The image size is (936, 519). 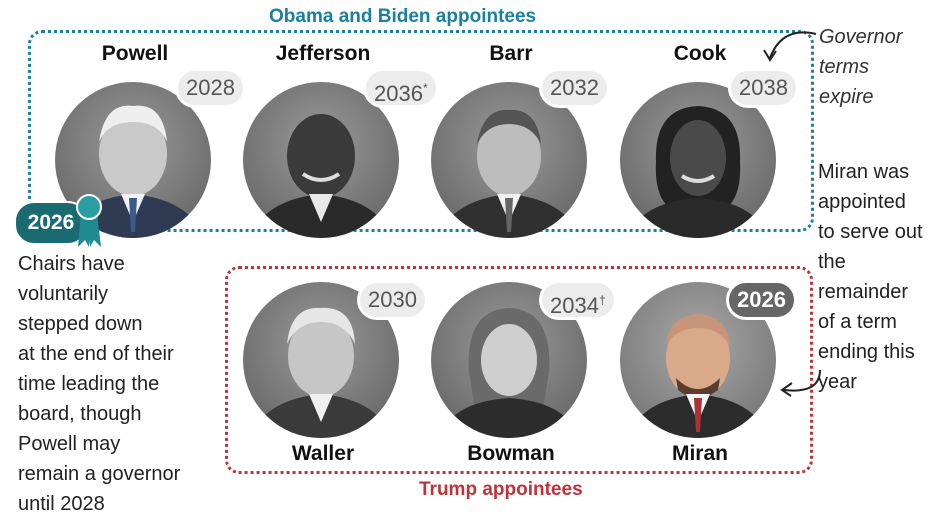 I want to click on governor-name: Powell, so click(x=135, y=53).